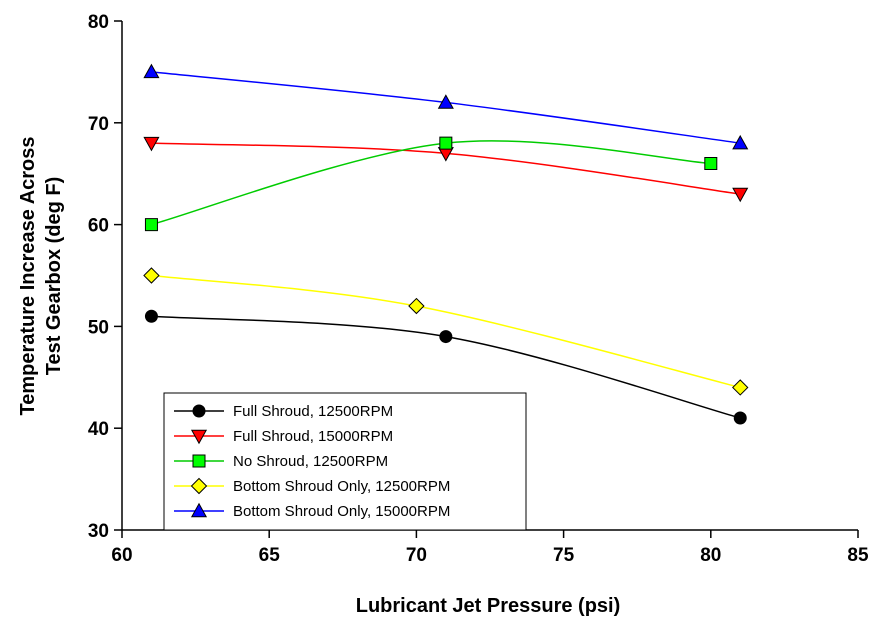  I want to click on x-tick-label-75: 75, so click(564, 555).